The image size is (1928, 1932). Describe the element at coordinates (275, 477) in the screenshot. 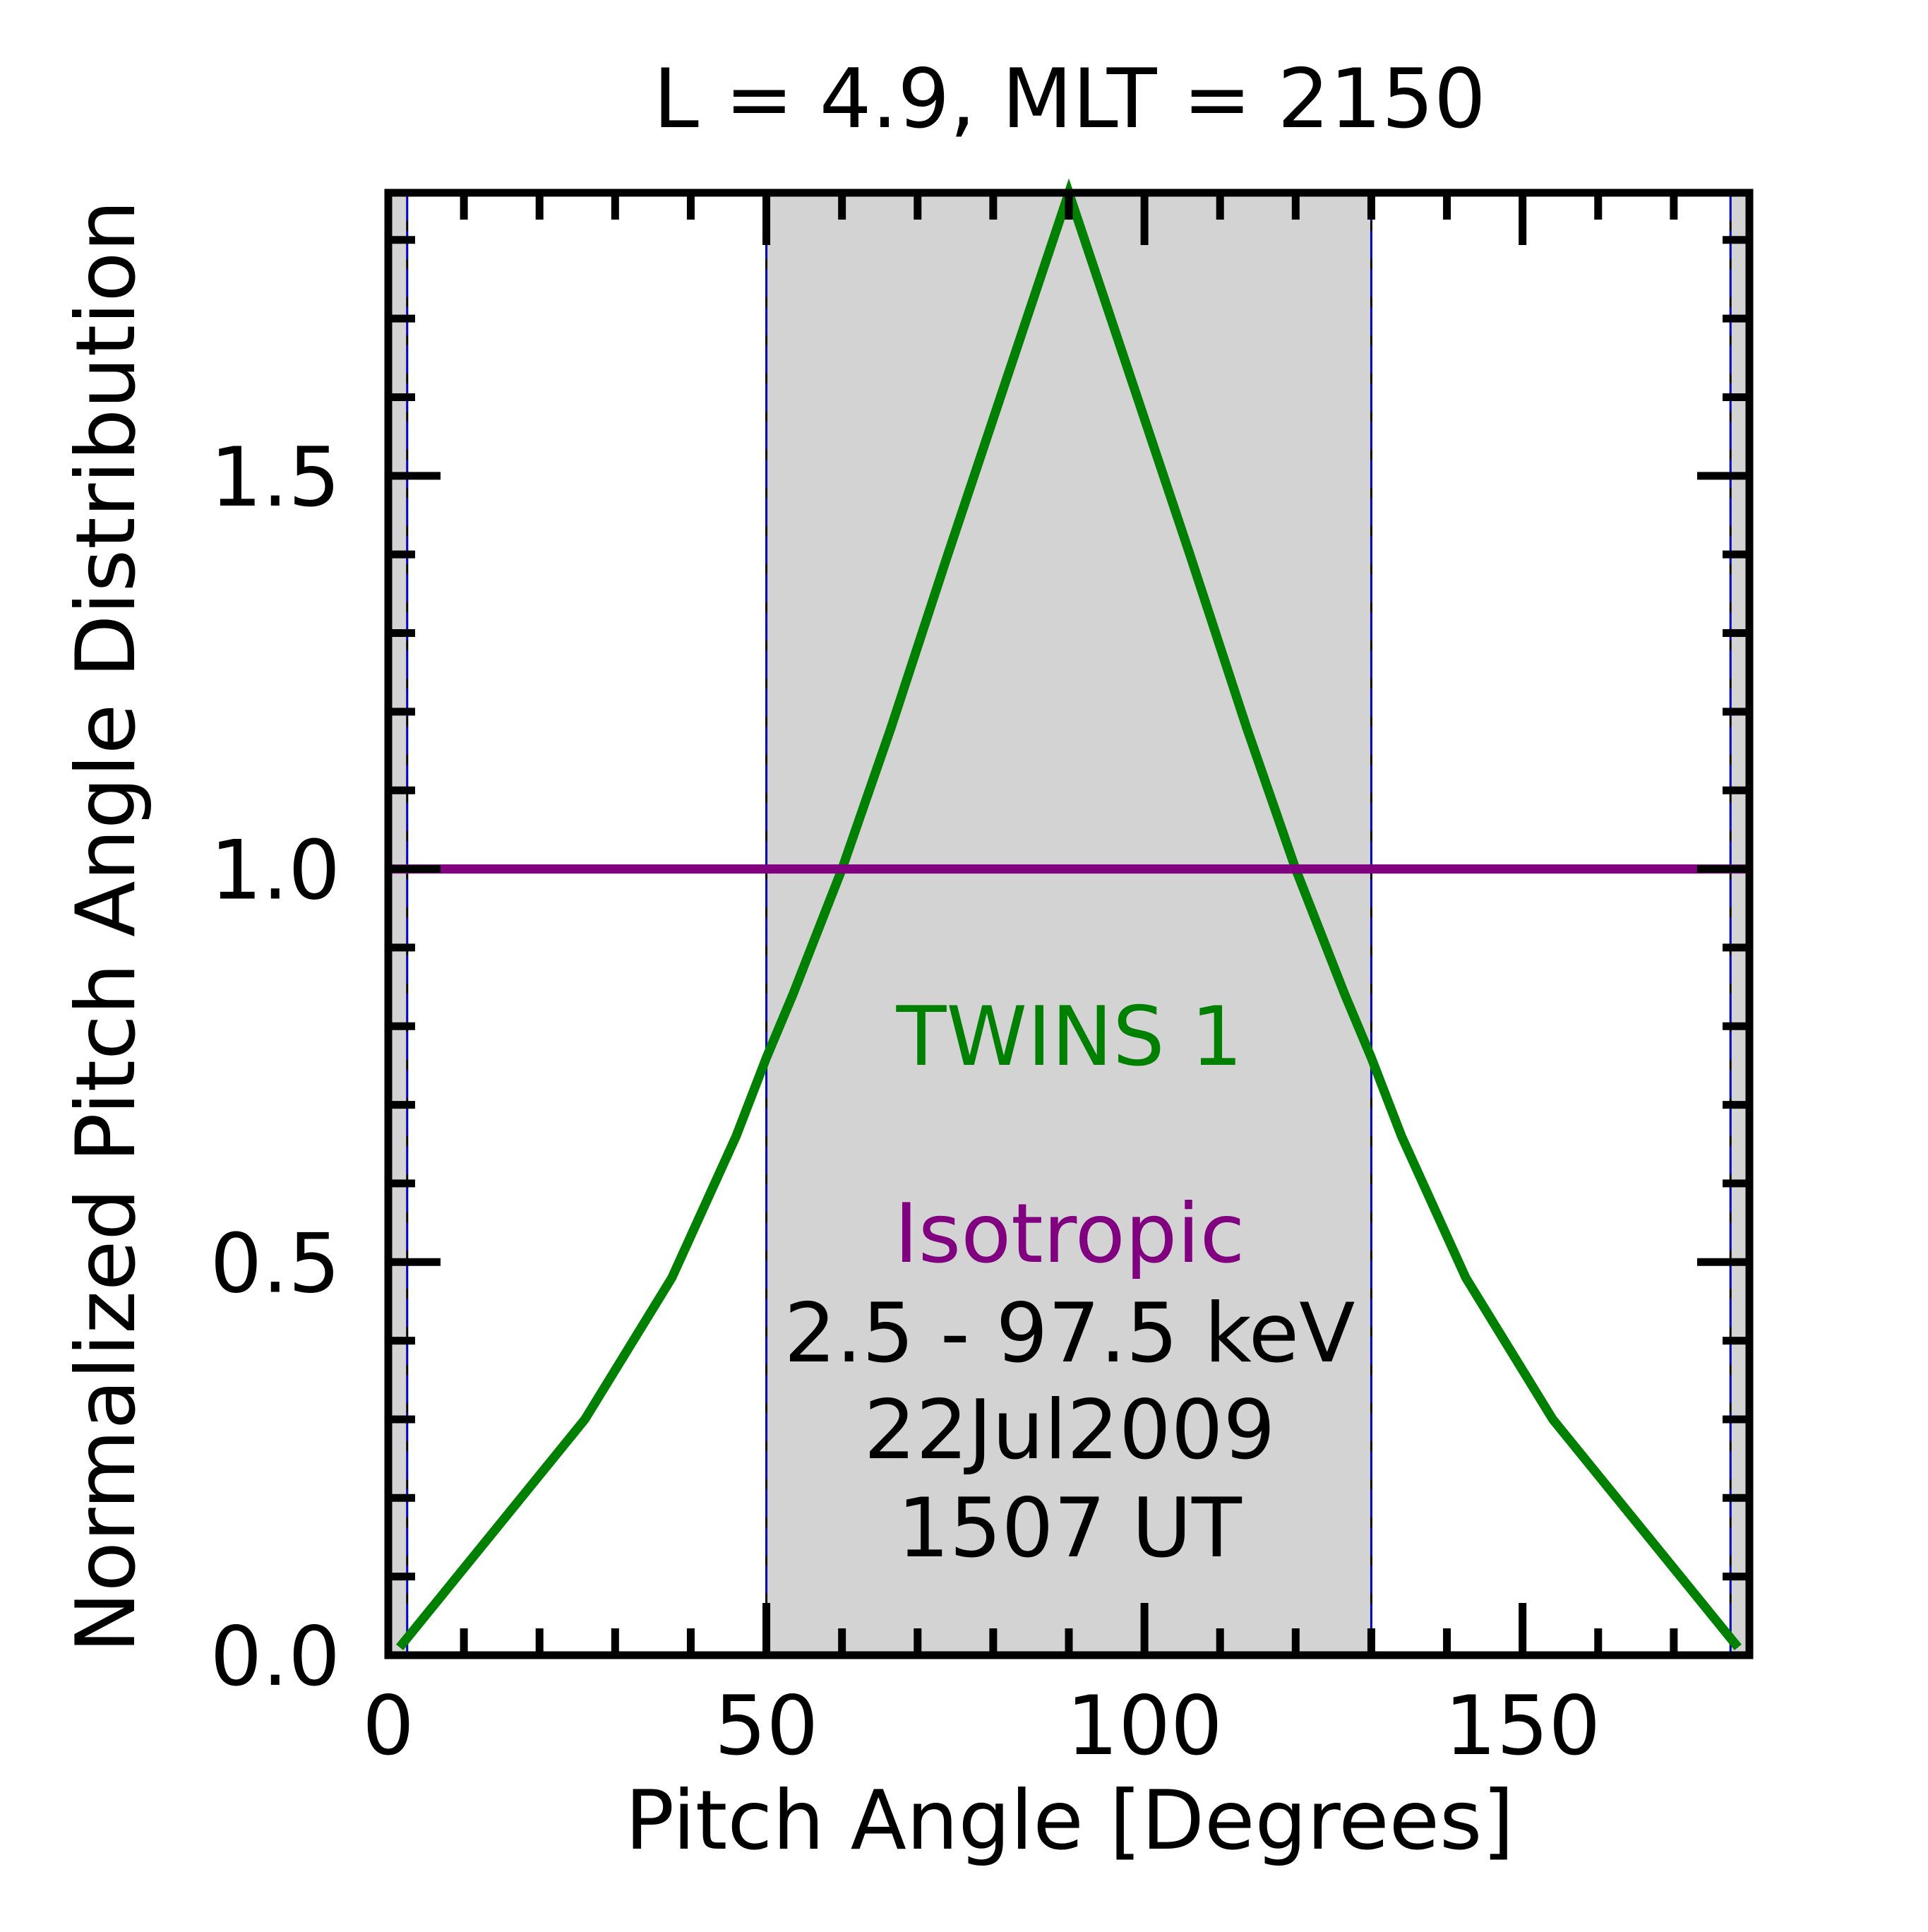

I see `y-tick-label-3: 1.5` at that location.